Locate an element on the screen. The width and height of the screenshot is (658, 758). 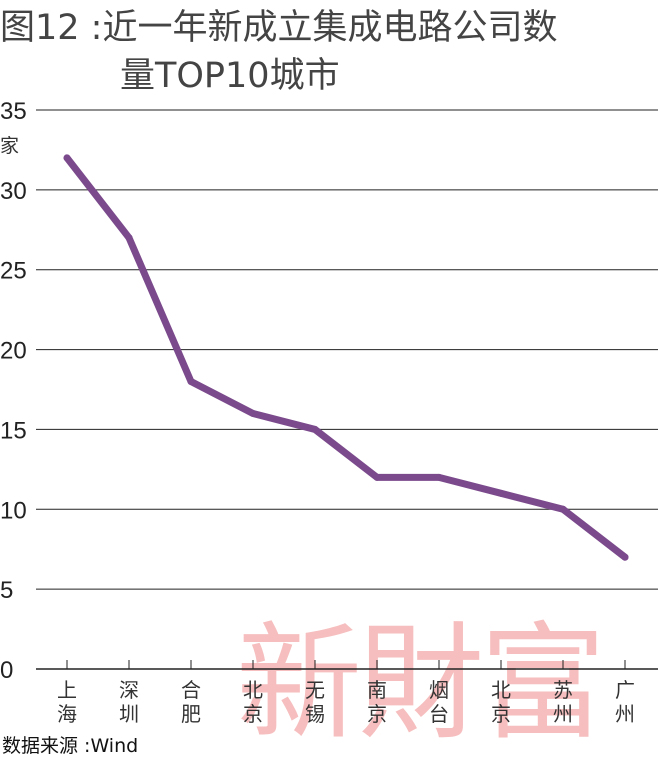
y-tick-label-5: 5 is located at coordinates (6, 590).